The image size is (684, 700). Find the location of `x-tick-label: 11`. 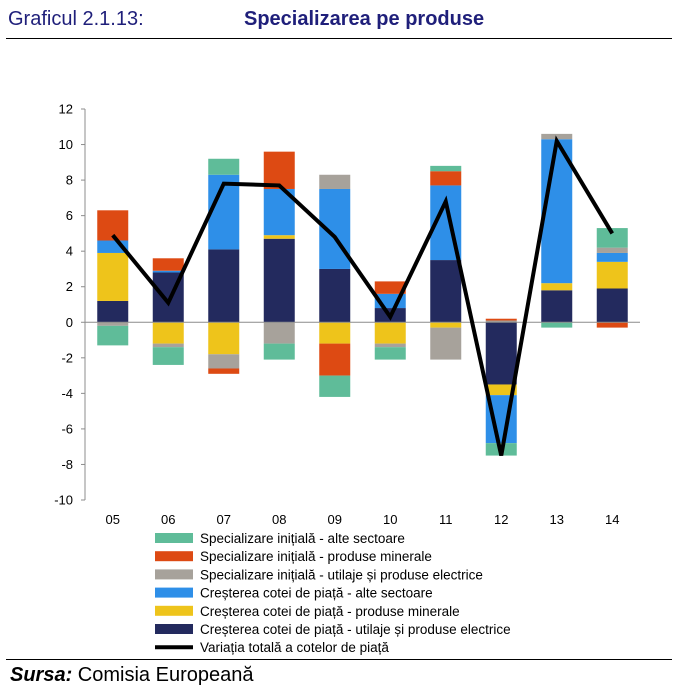

x-tick-label: 11 is located at coordinates (446, 519).